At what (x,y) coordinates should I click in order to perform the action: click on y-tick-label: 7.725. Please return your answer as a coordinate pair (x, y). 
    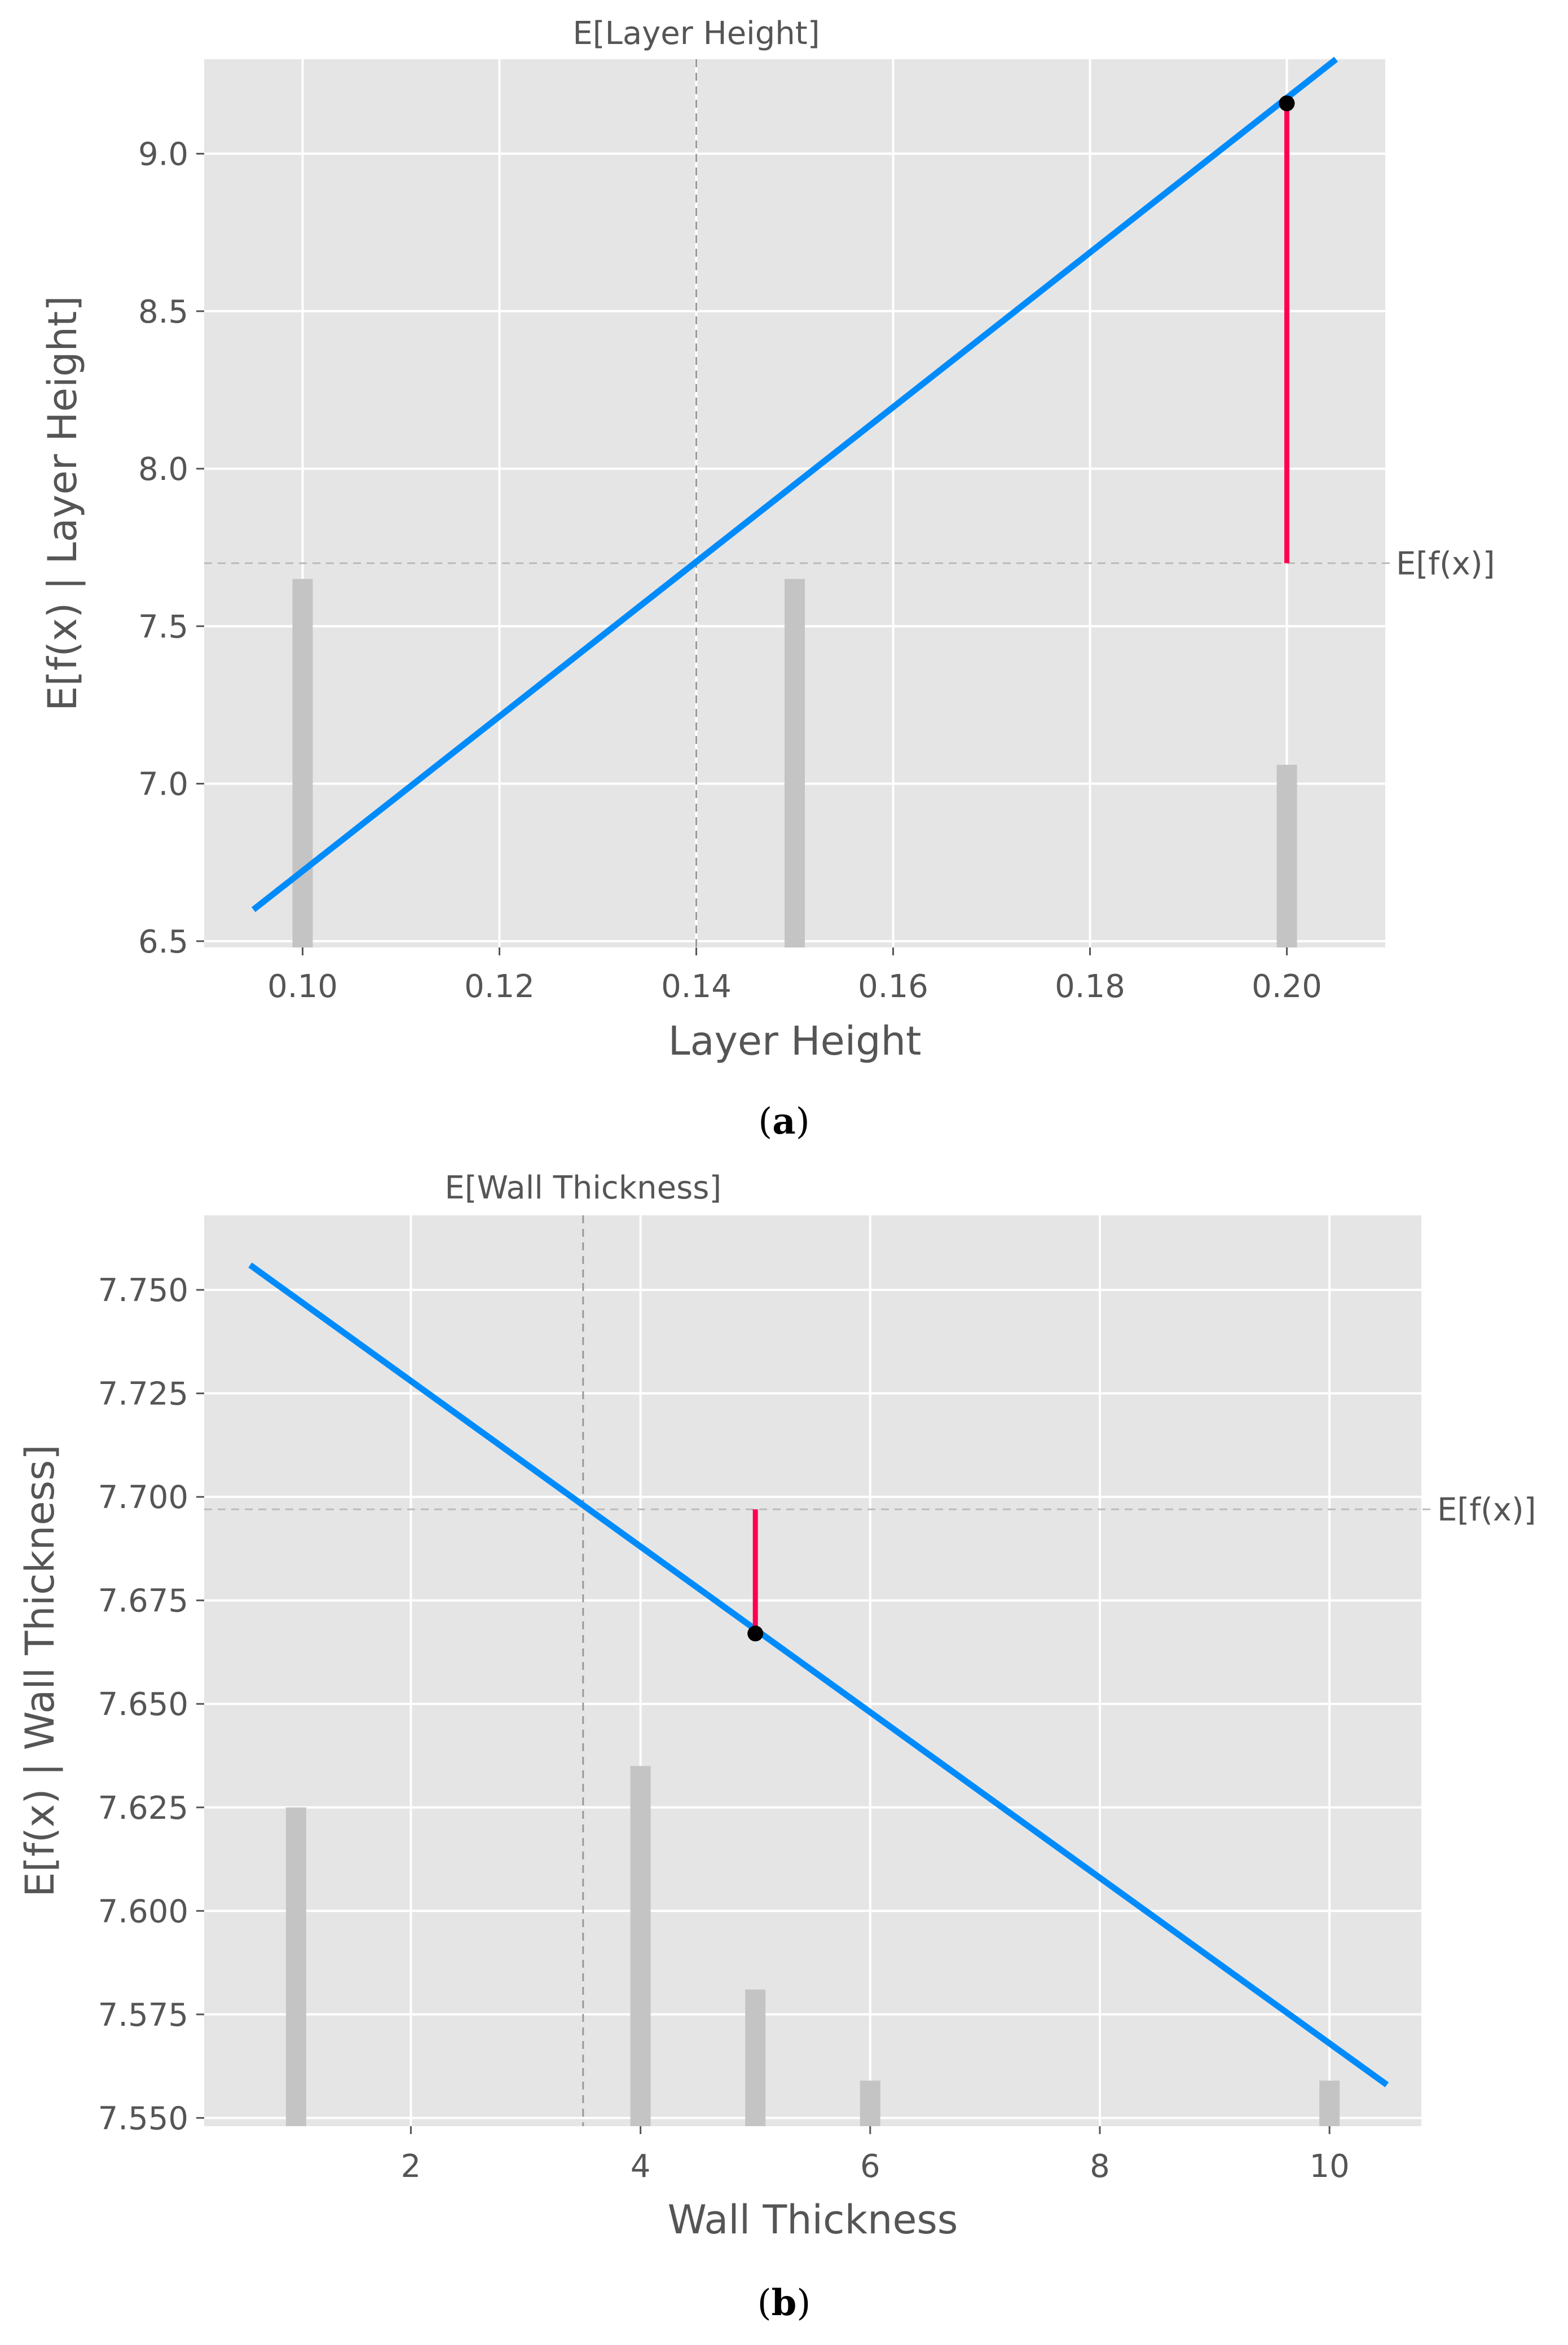
    Looking at the image, I should click on (143, 1395).